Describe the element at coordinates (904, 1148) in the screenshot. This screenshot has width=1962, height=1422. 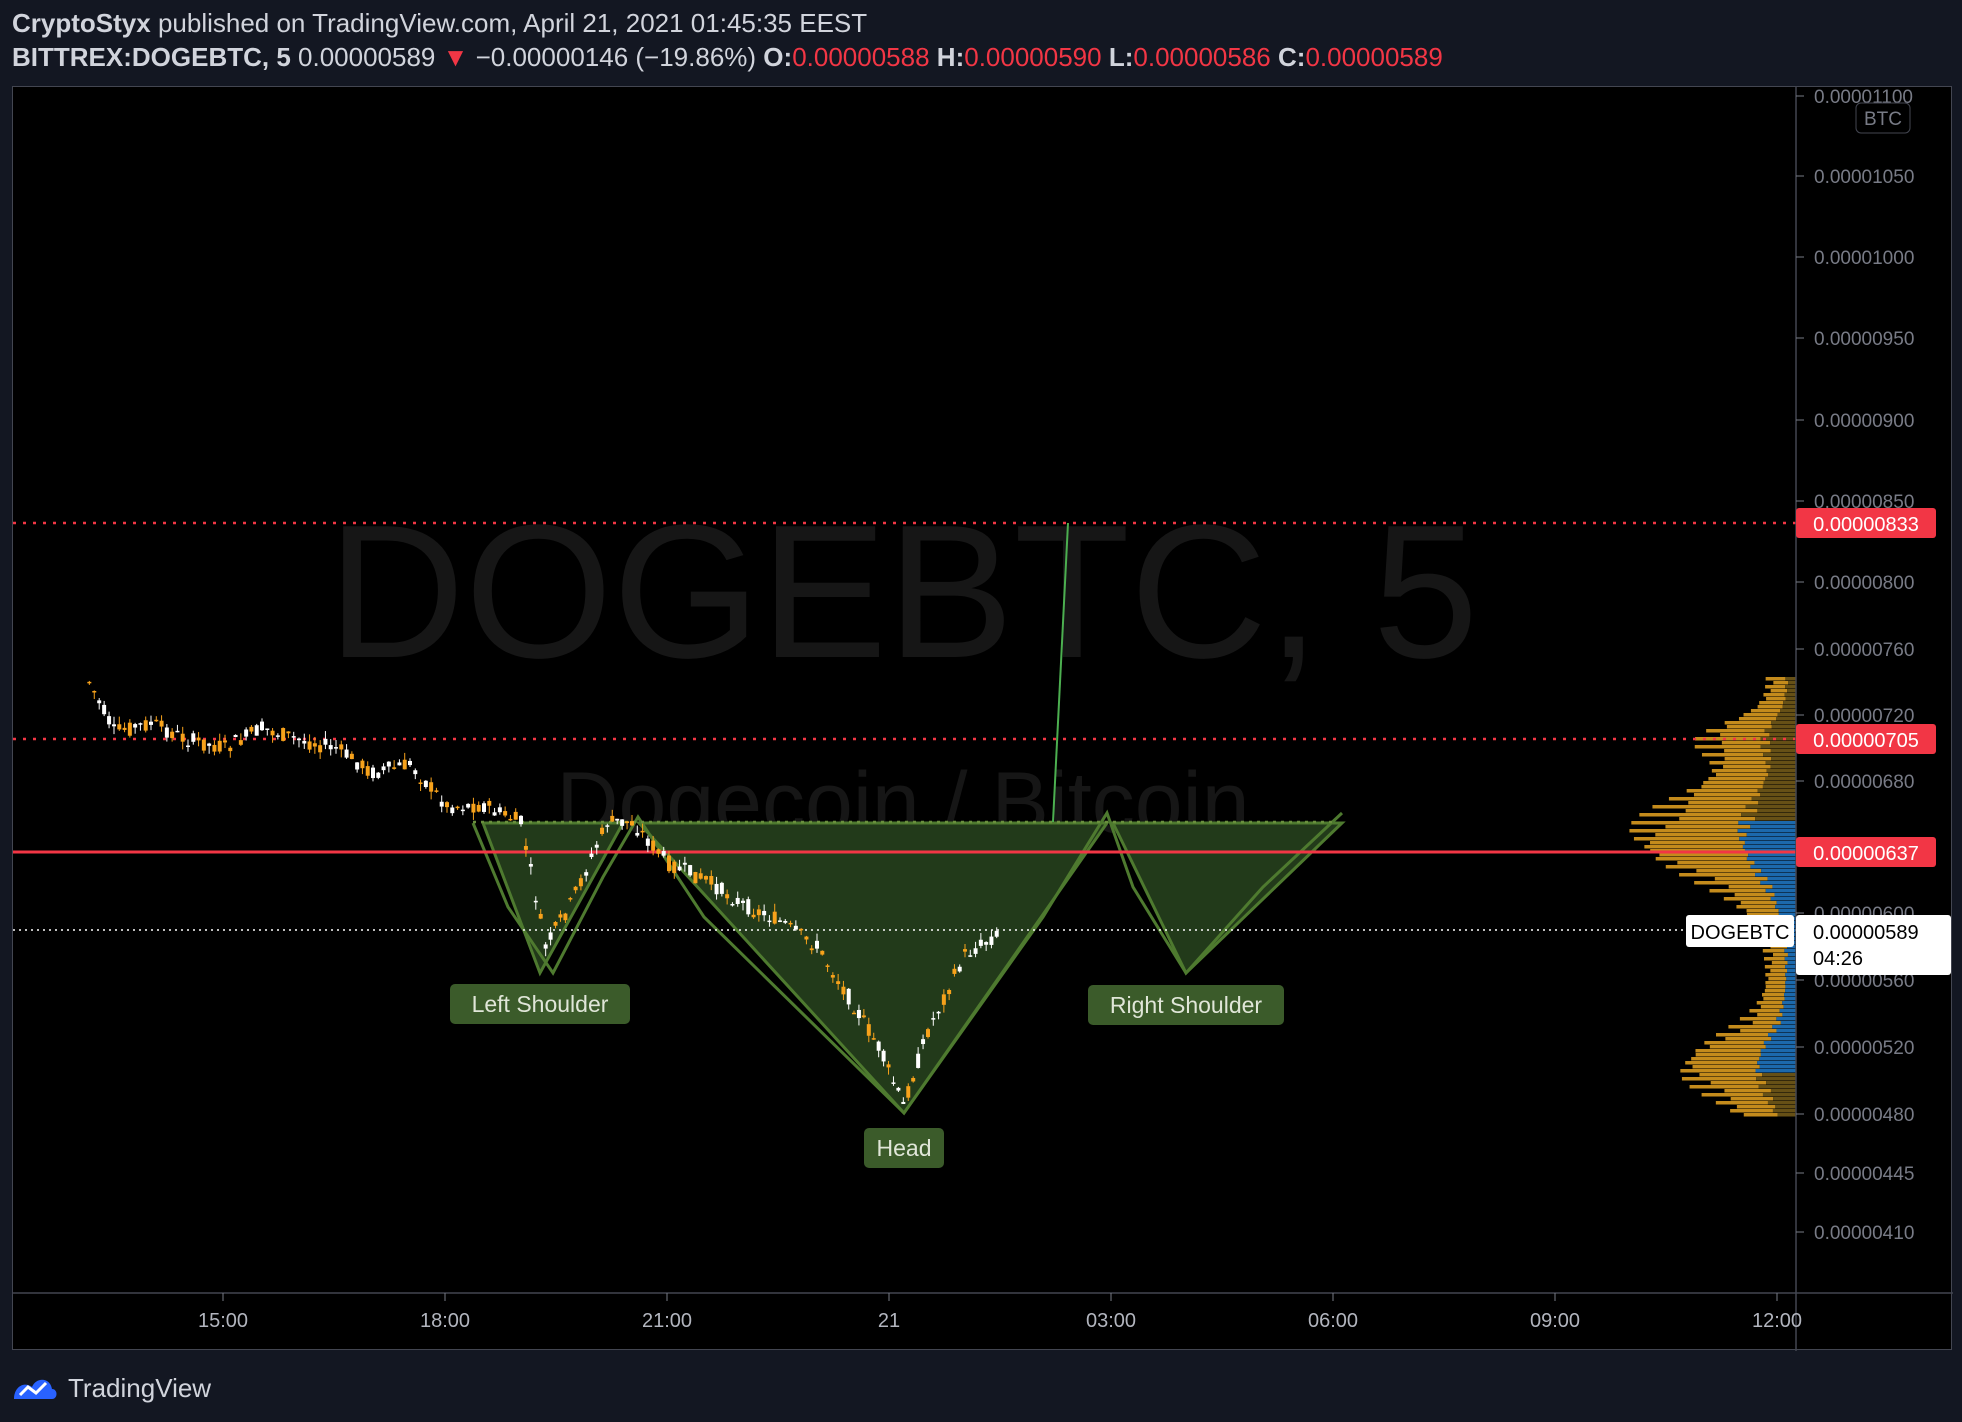
I see `pattern-label-box` at that location.